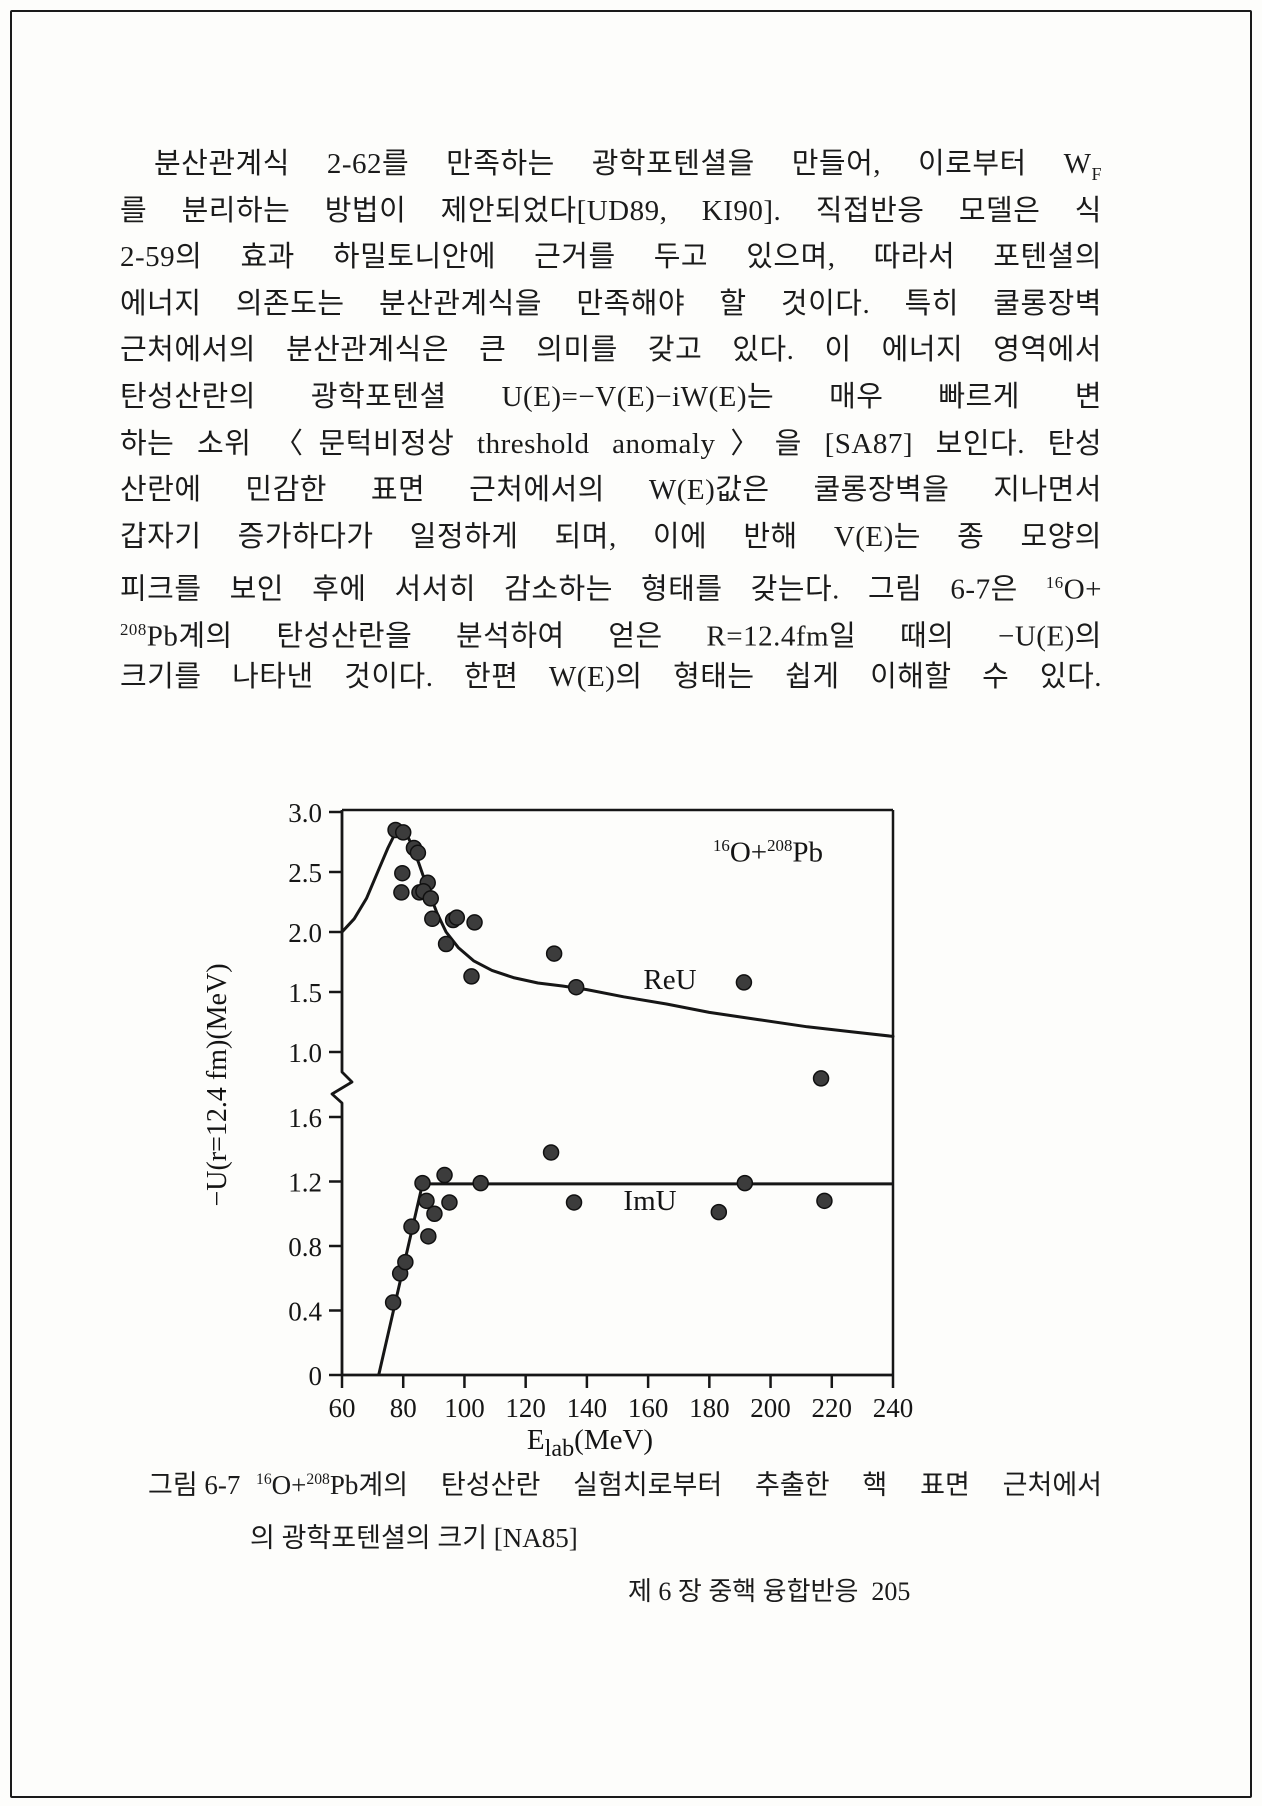 The width and height of the screenshot is (1262, 1806). What do you see at coordinates (305, 993) in the screenshot?
I see `y-tick-label: 1.5` at bounding box center [305, 993].